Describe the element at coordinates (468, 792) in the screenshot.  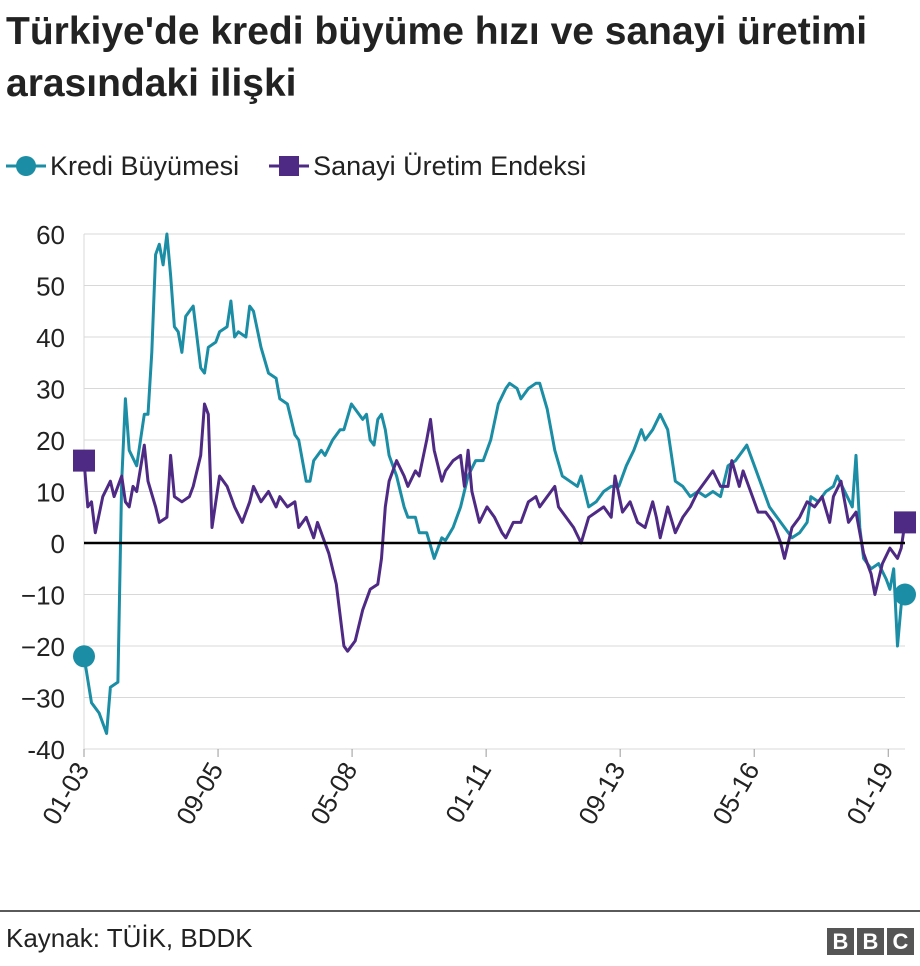
I see `x-tick-label: 01-11` at that location.